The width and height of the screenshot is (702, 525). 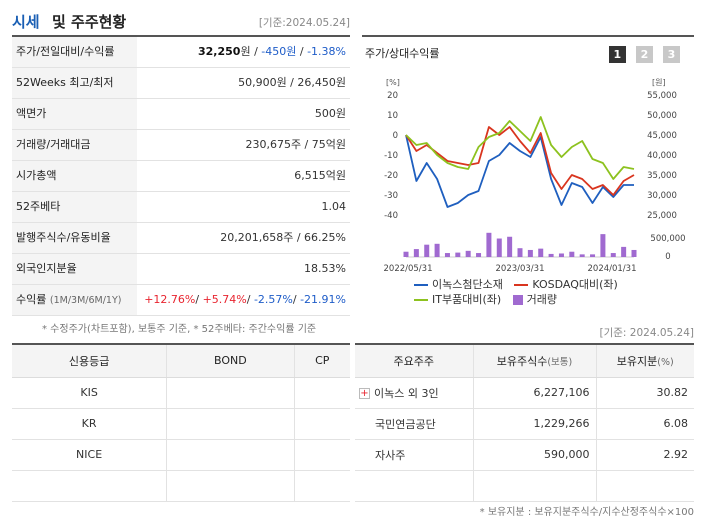 What do you see at coordinates (170, 299) in the screenshot?
I see `return-1m: +12.76%` at bounding box center [170, 299].